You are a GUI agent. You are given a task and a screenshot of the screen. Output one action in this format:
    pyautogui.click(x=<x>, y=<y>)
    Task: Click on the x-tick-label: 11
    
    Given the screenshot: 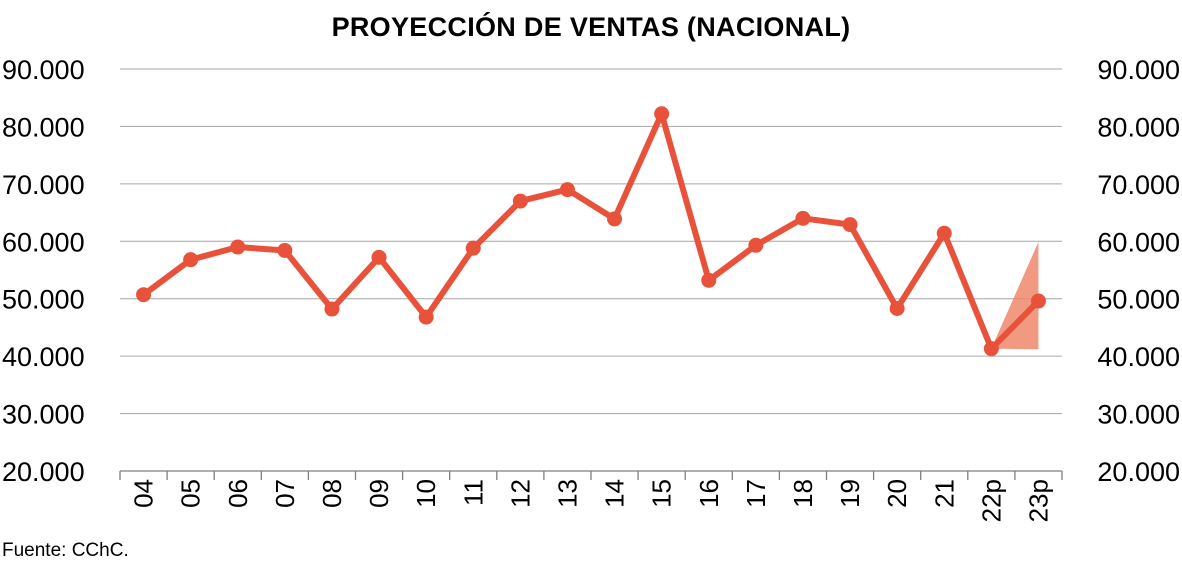 What is the action you would take?
    pyautogui.click(x=473, y=492)
    